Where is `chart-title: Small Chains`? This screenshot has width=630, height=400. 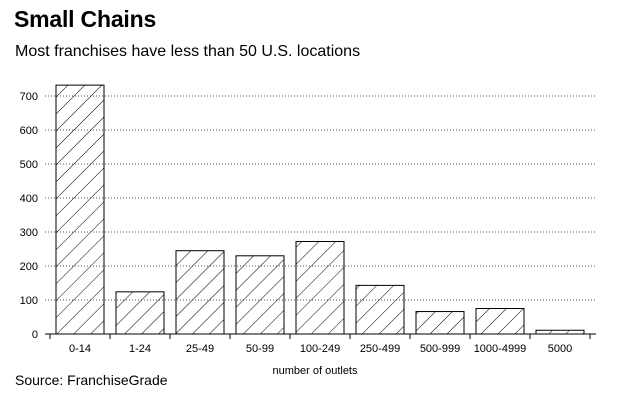 chart-title: Small Chains is located at coordinates (85, 19).